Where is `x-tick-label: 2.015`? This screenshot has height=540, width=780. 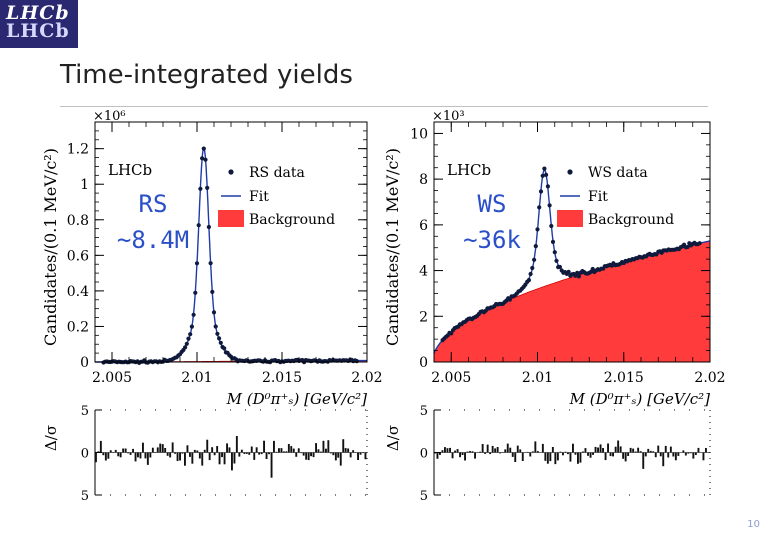 x-tick-label: 2.015 is located at coordinates (282, 378).